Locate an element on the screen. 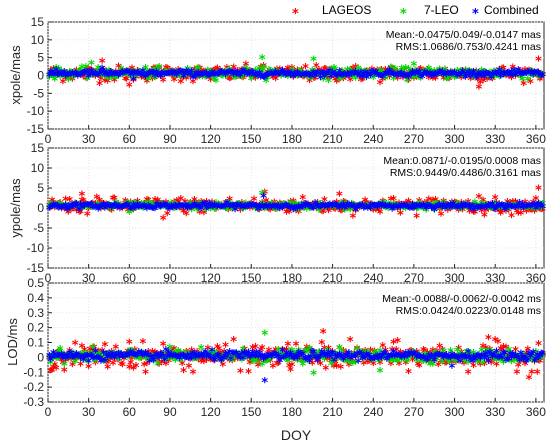 This screenshot has height=447, width=550. xpole-ytick-label: 15 is located at coordinates (38, 22).